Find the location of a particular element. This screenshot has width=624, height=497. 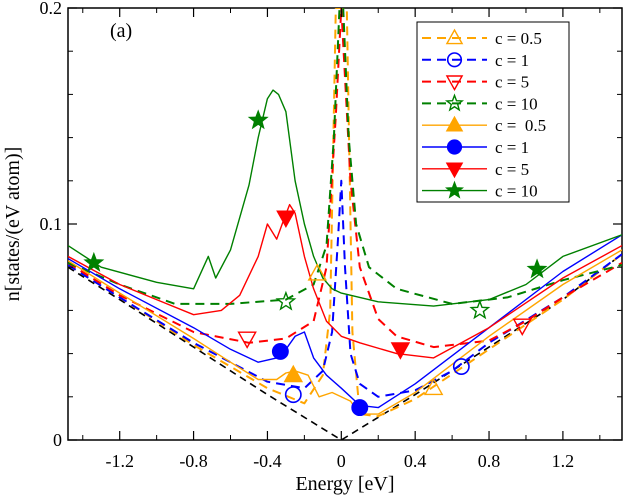

y-tick-label: 0 is located at coordinates (57, 440).